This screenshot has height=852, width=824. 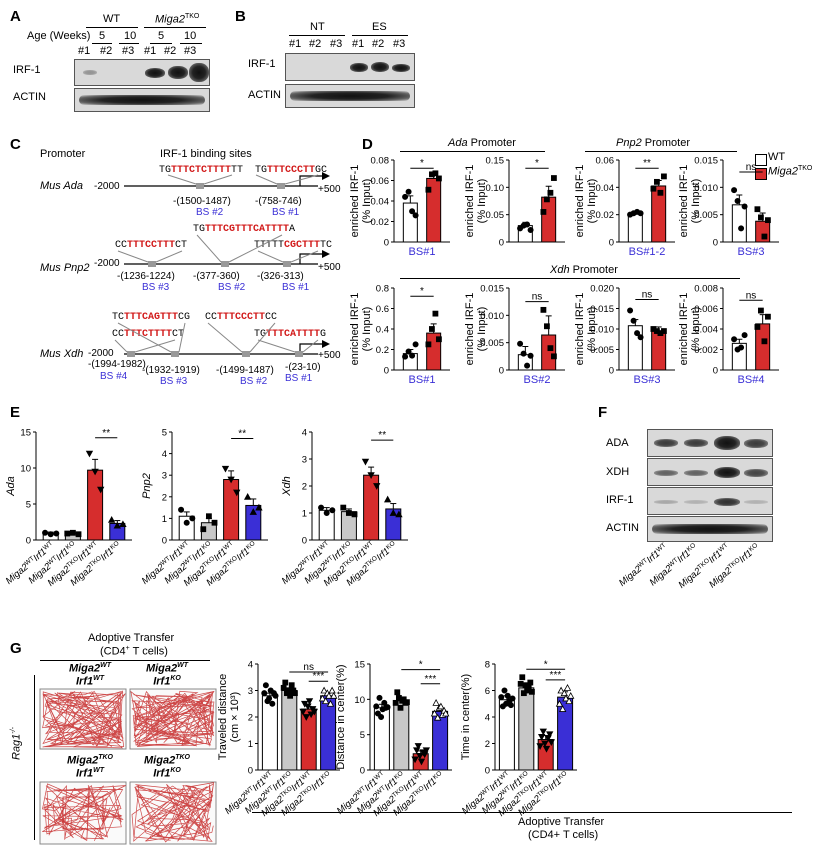 What do you see at coordinates (190, 51) in the screenshot?
I see `lane-label: #3` at bounding box center [190, 51].